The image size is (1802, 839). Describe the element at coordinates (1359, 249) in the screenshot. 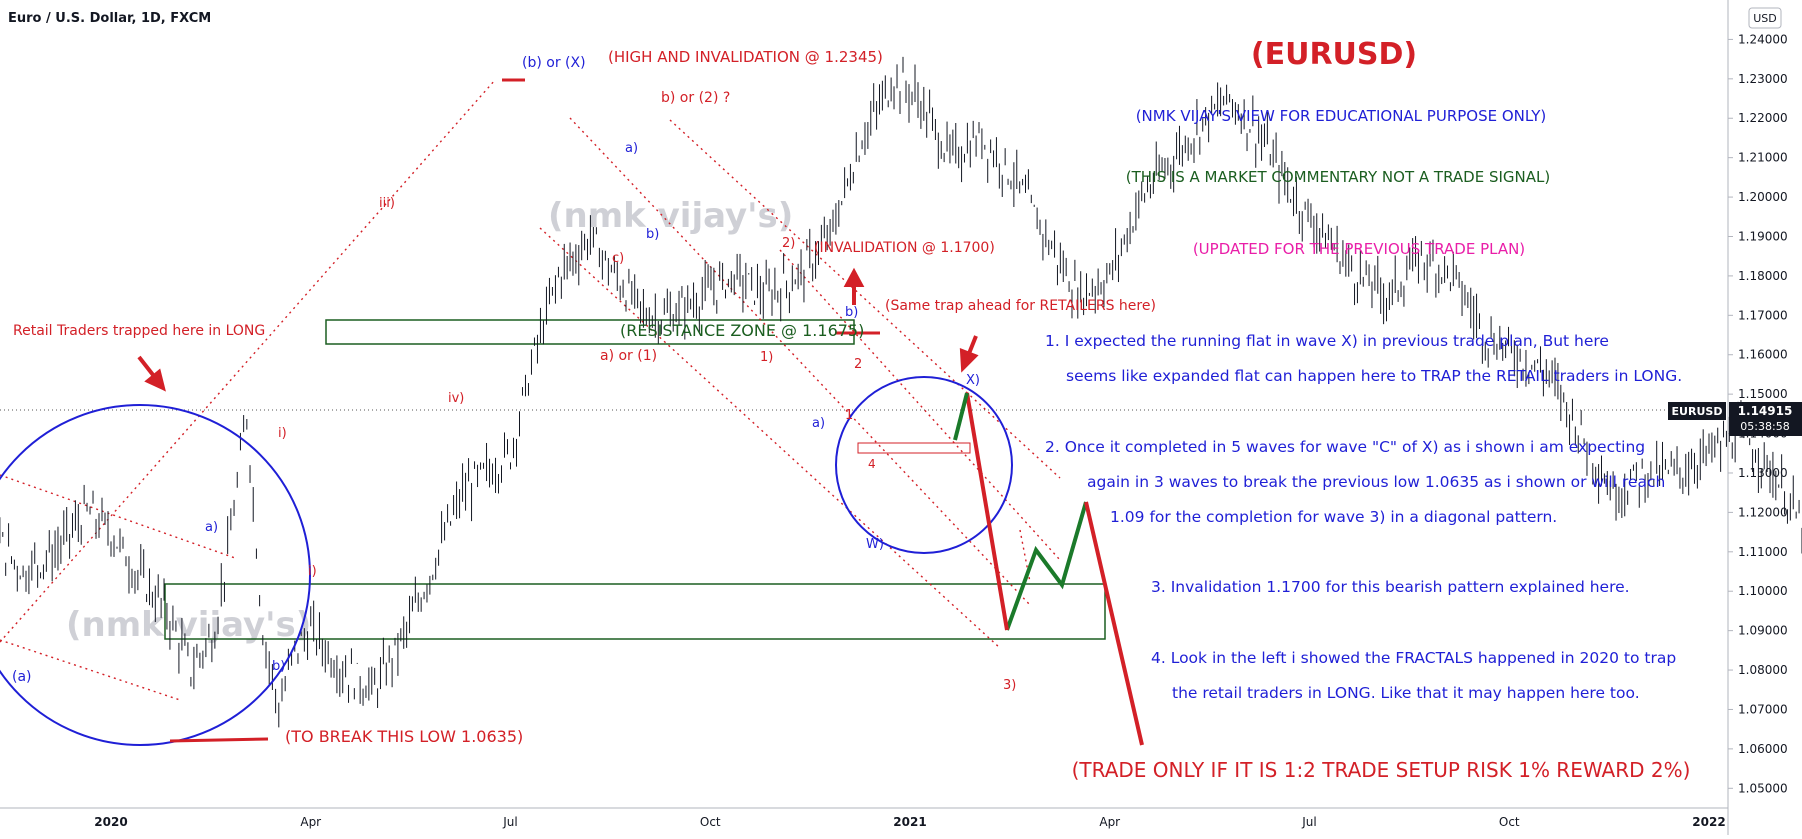

I see `note-updated: (UPDATED FOR THE PREVIOUS TRADE PLAN)` at that location.